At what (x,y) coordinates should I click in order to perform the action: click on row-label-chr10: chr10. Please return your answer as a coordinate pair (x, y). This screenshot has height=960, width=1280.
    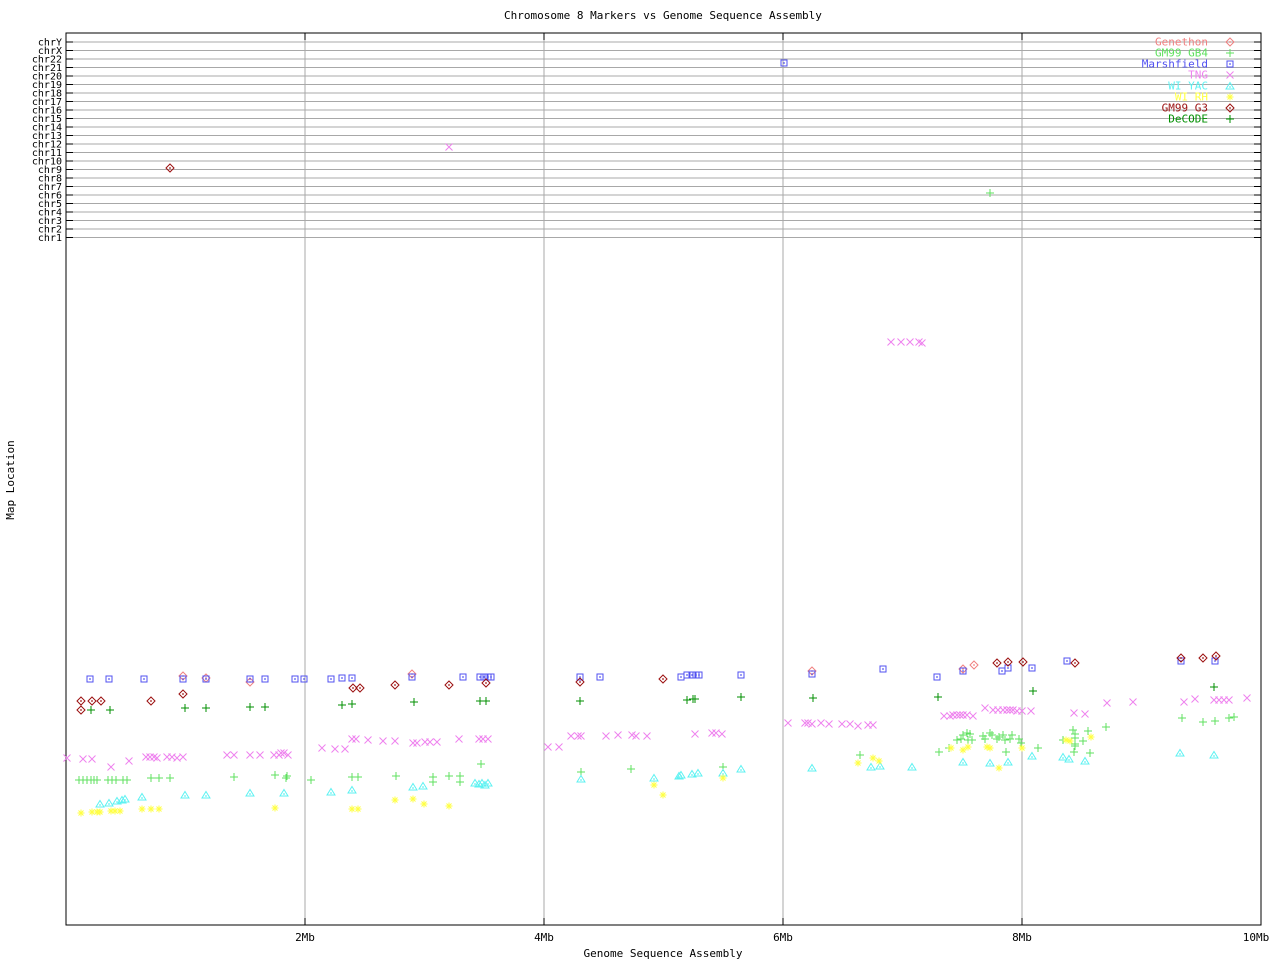
    Looking at the image, I should click on (47, 162).